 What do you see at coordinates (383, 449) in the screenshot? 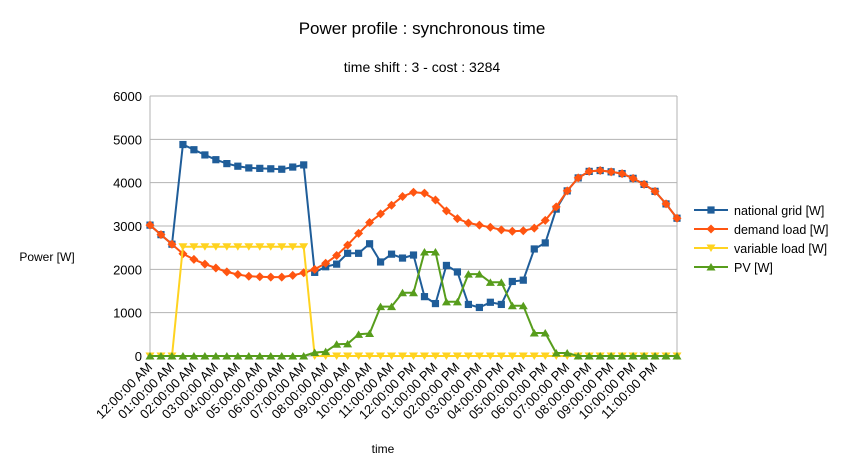
I see `x-axis-label: time` at bounding box center [383, 449].